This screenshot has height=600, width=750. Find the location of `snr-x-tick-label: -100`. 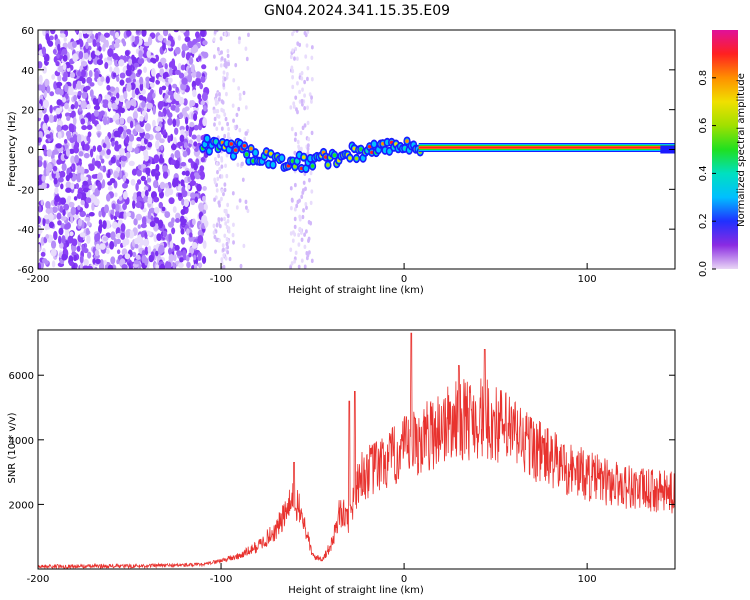

snr-x-tick-label: -100 is located at coordinates (221, 579).